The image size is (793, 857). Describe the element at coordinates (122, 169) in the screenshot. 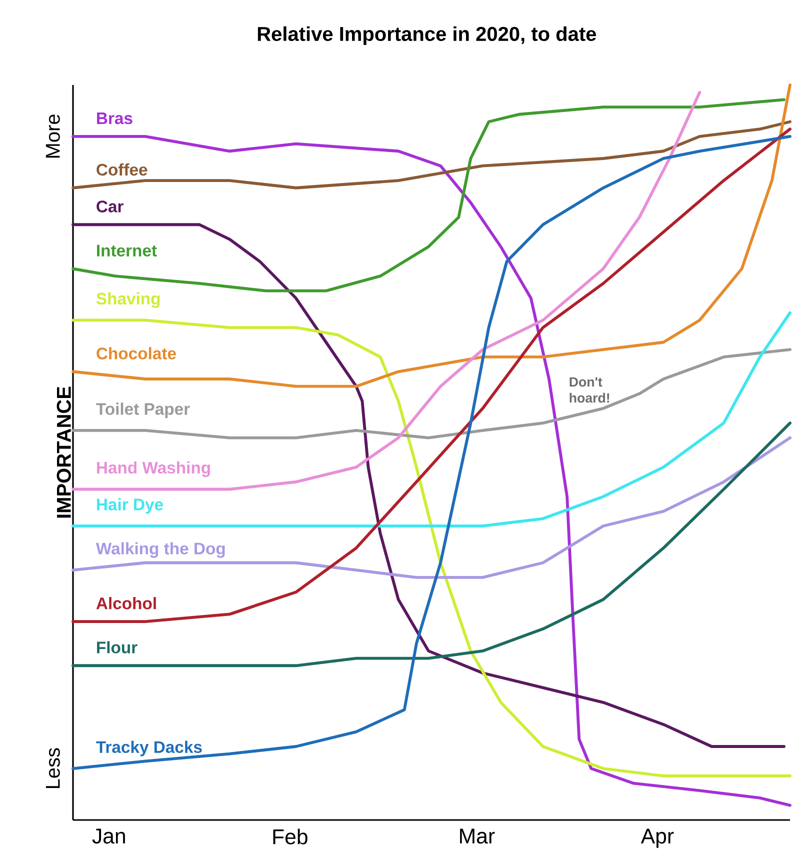

I see `series-label: Coffee` at that location.